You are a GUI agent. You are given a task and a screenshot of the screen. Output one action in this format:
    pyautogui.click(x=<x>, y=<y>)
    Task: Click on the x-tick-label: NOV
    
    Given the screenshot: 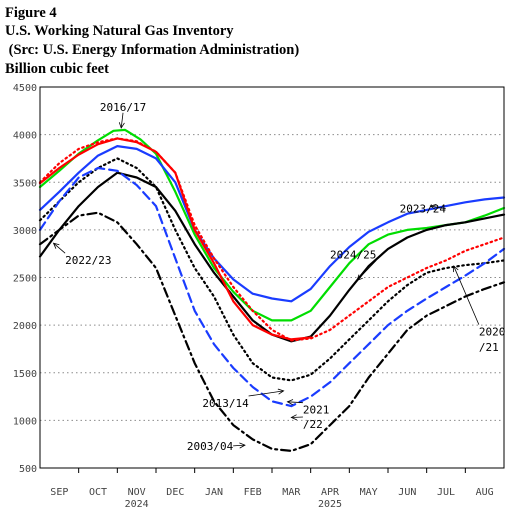 What is the action you would take?
    pyautogui.click(x=137, y=492)
    